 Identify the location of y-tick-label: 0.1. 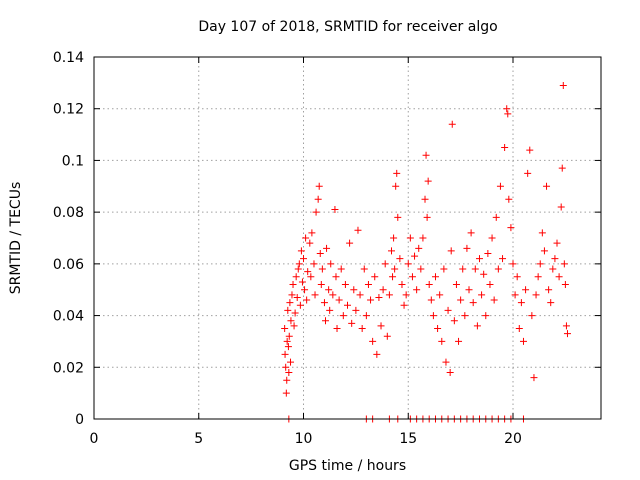
(73, 161).